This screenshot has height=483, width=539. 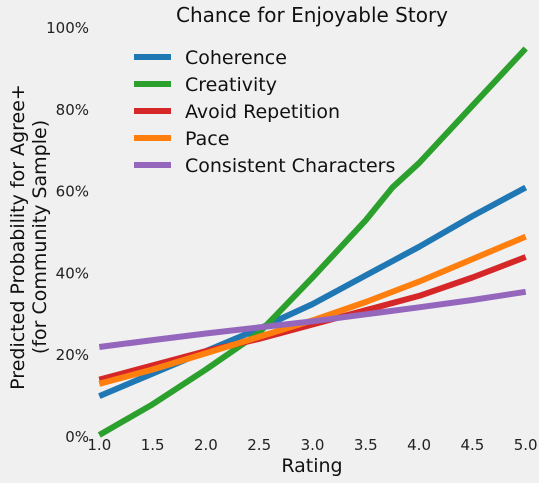 What do you see at coordinates (72, 110) in the screenshot?
I see `y-tick-label: 80%` at bounding box center [72, 110].